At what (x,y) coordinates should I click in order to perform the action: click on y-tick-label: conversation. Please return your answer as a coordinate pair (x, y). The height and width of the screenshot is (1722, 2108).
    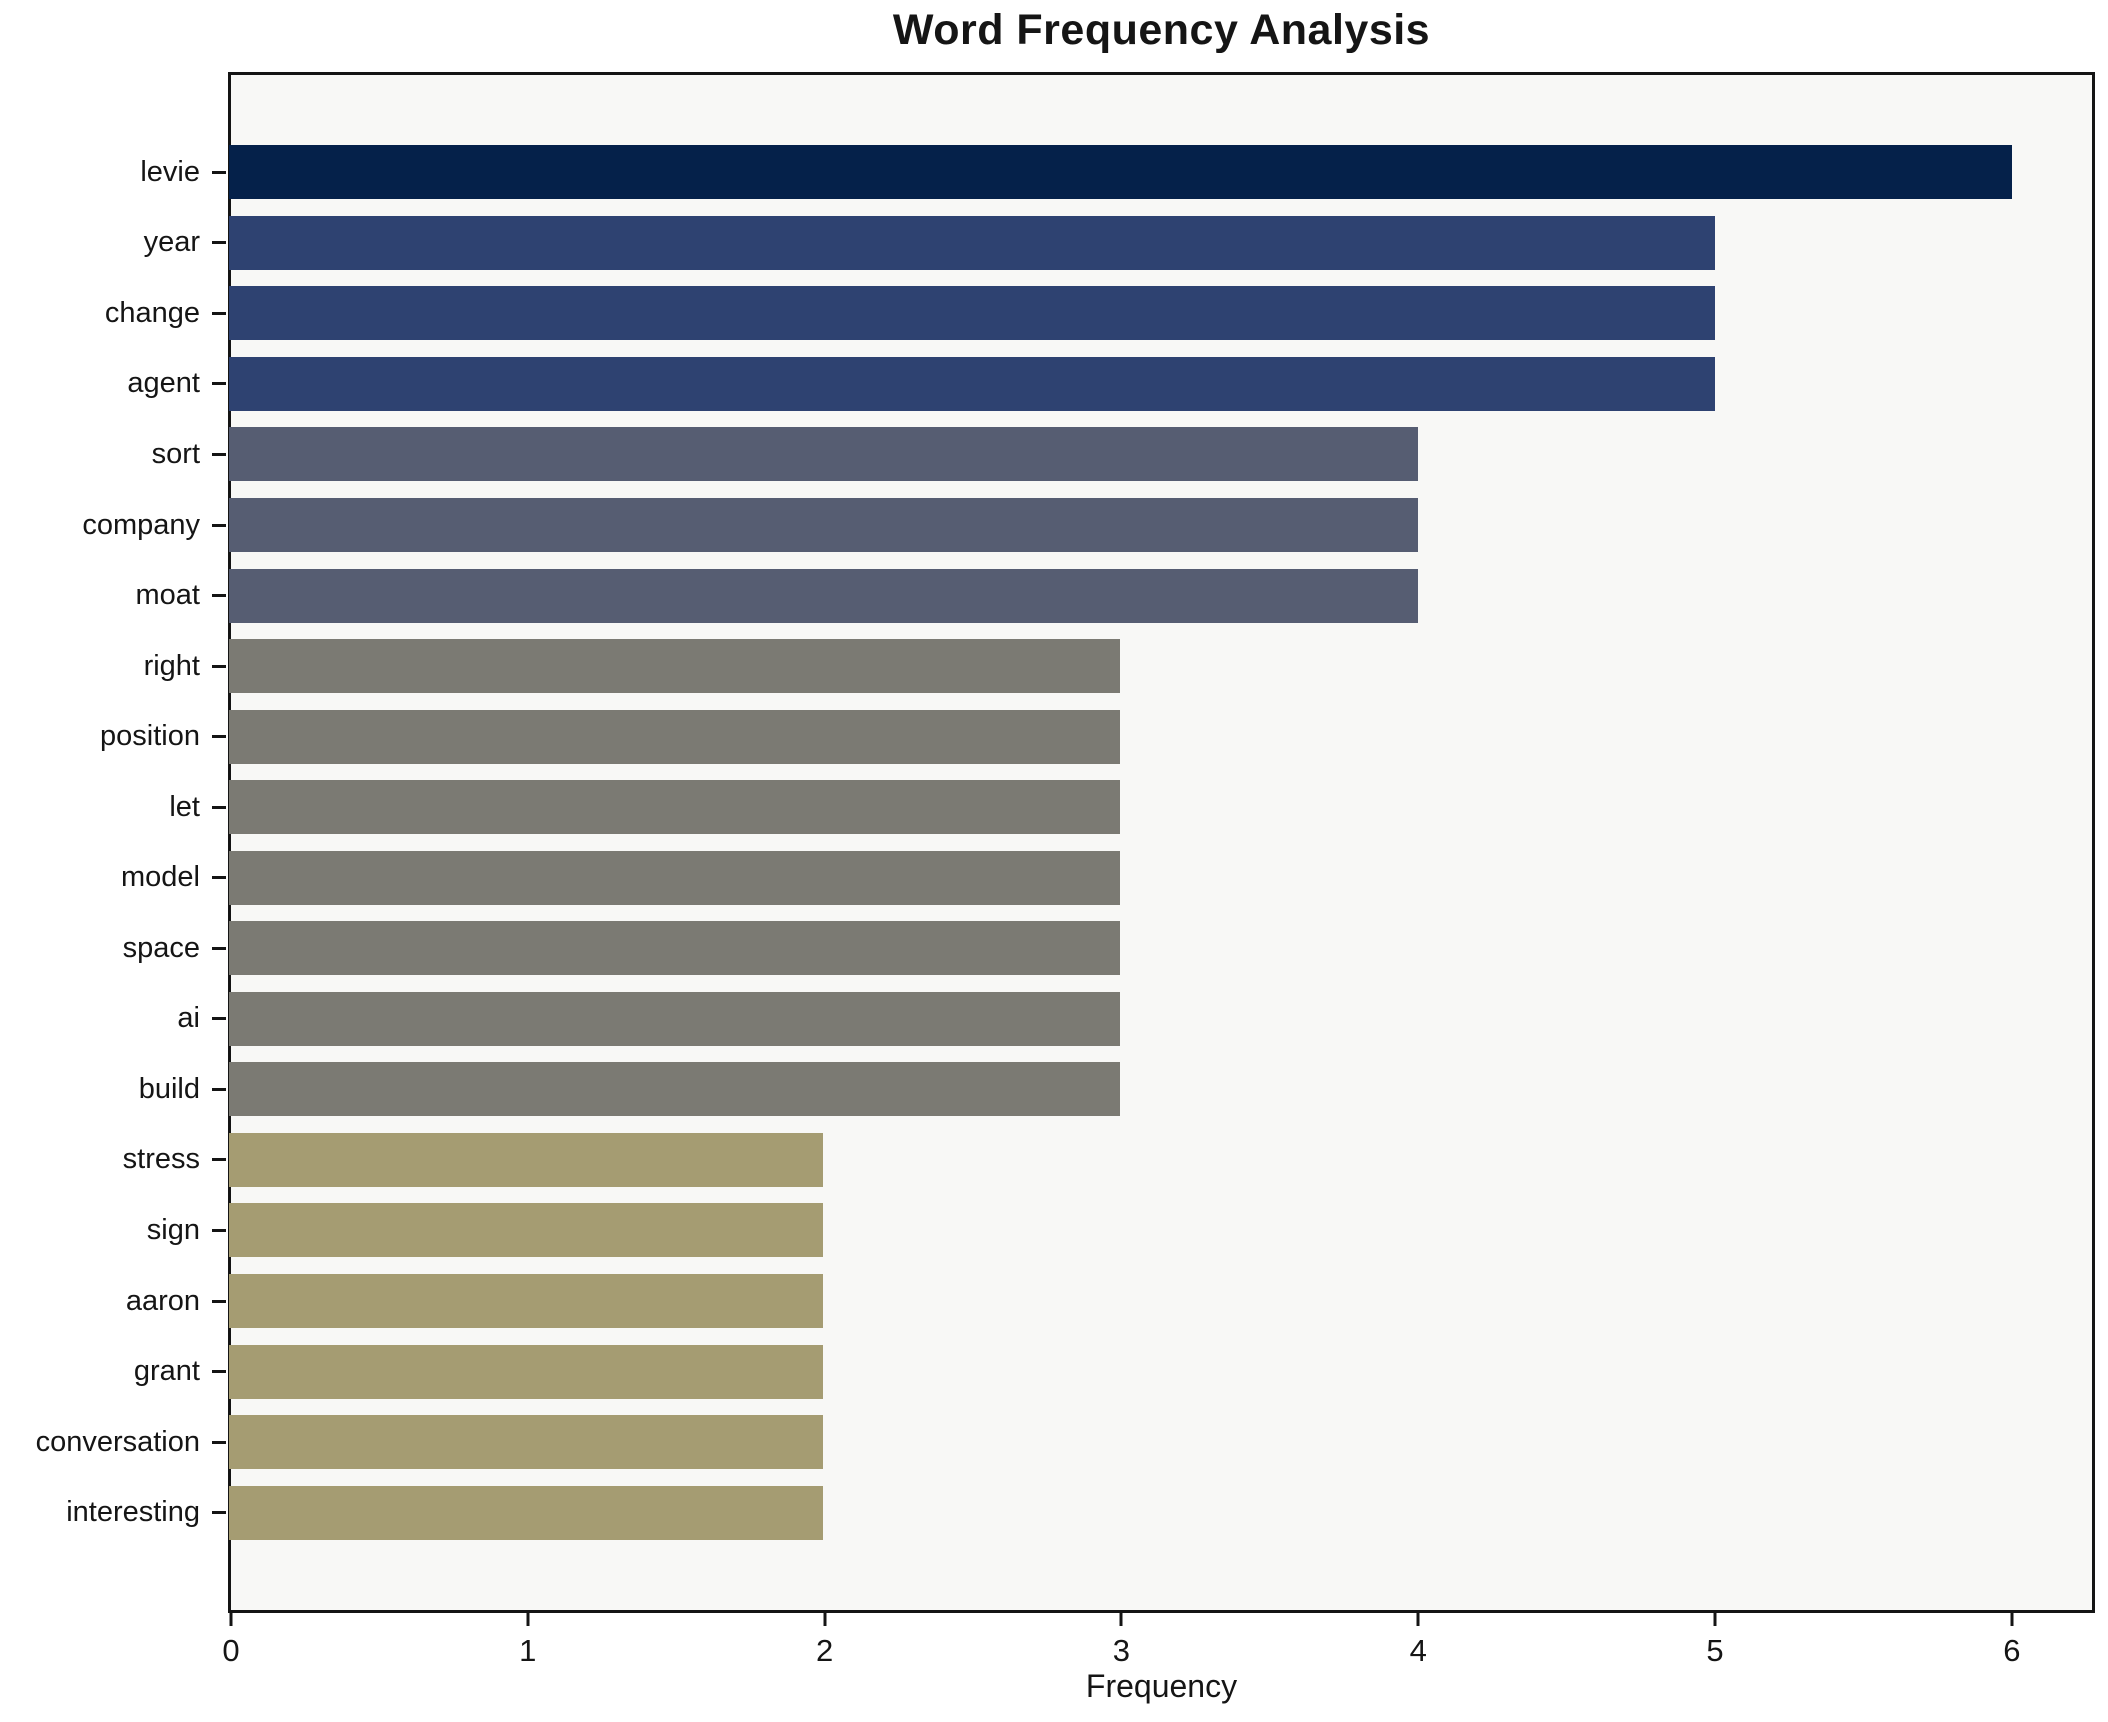
    Looking at the image, I should click on (117, 1441).